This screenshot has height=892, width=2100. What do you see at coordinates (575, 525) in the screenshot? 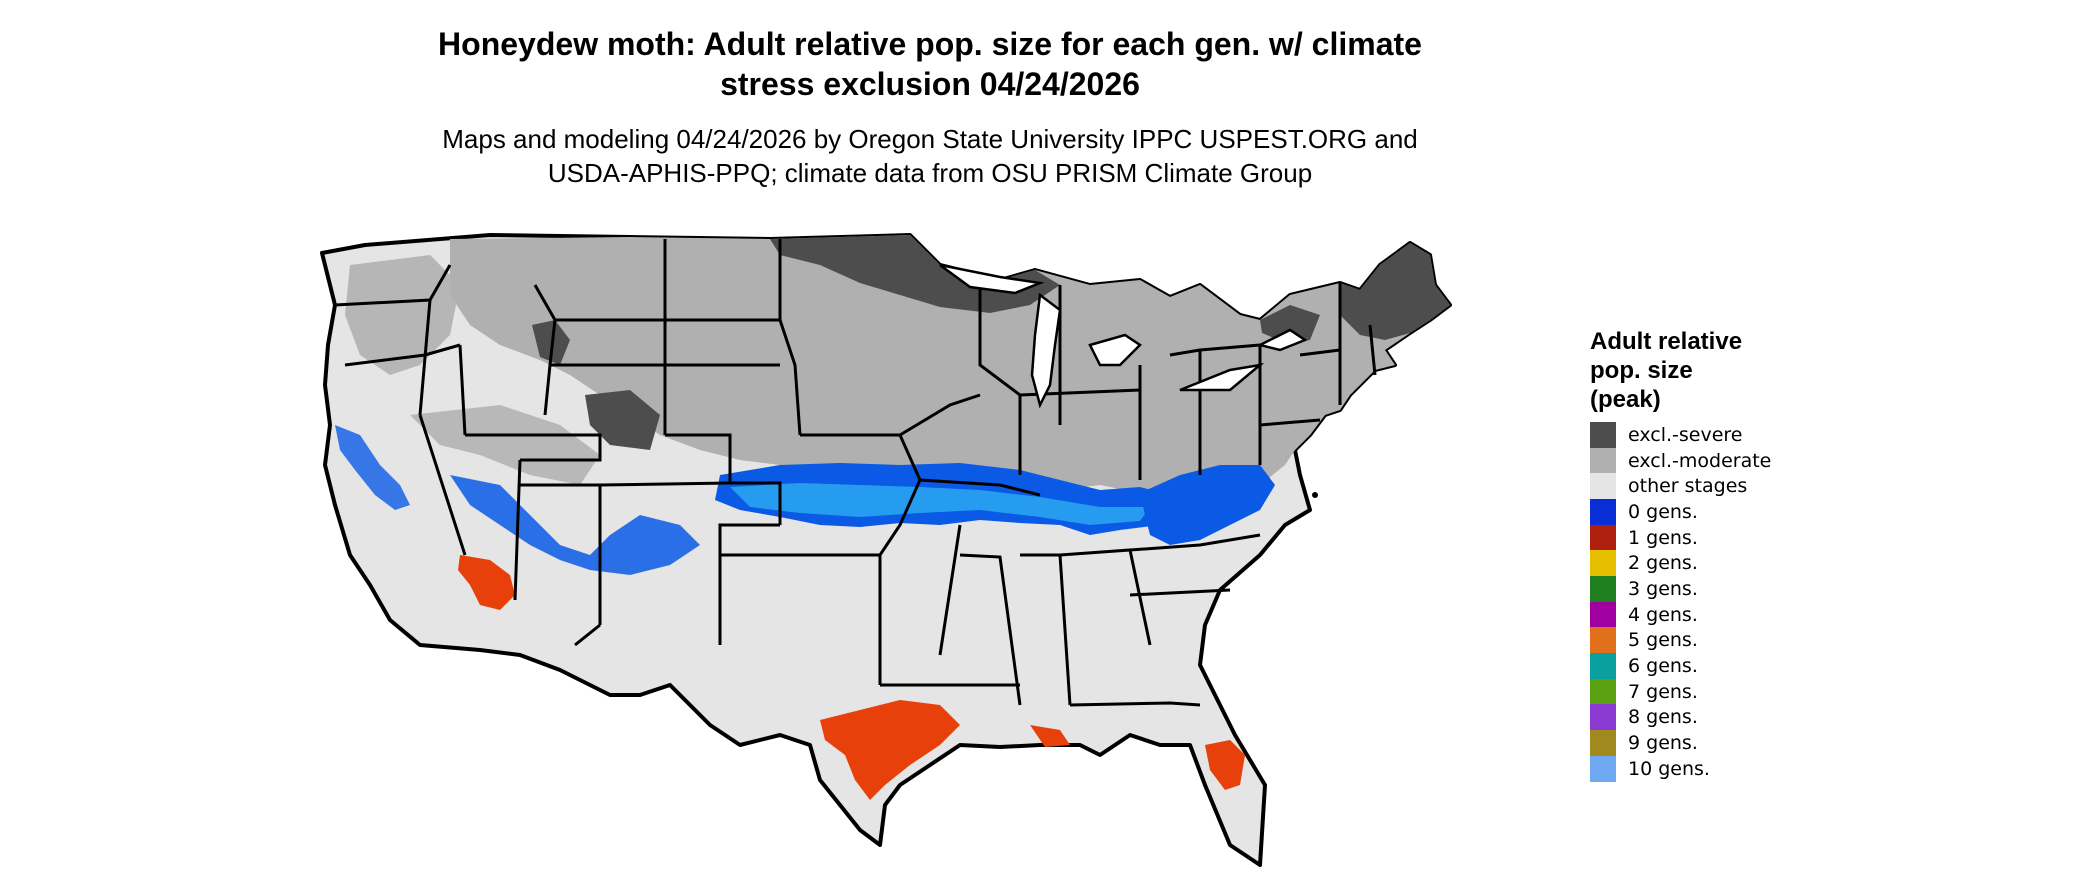
I see `zone-0-gens-southwest` at bounding box center [575, 525].